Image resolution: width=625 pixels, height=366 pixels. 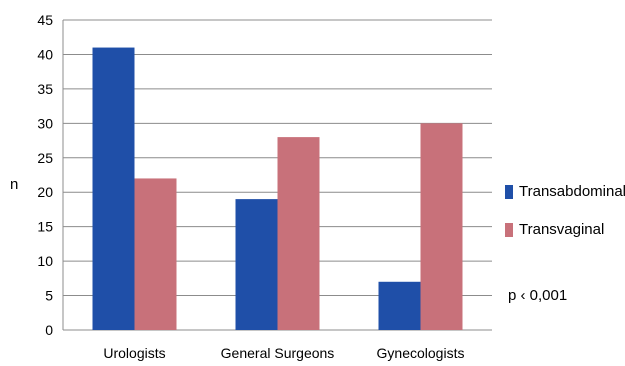 I want to click on y-tick-label: 15, so click(x=45, y=227).